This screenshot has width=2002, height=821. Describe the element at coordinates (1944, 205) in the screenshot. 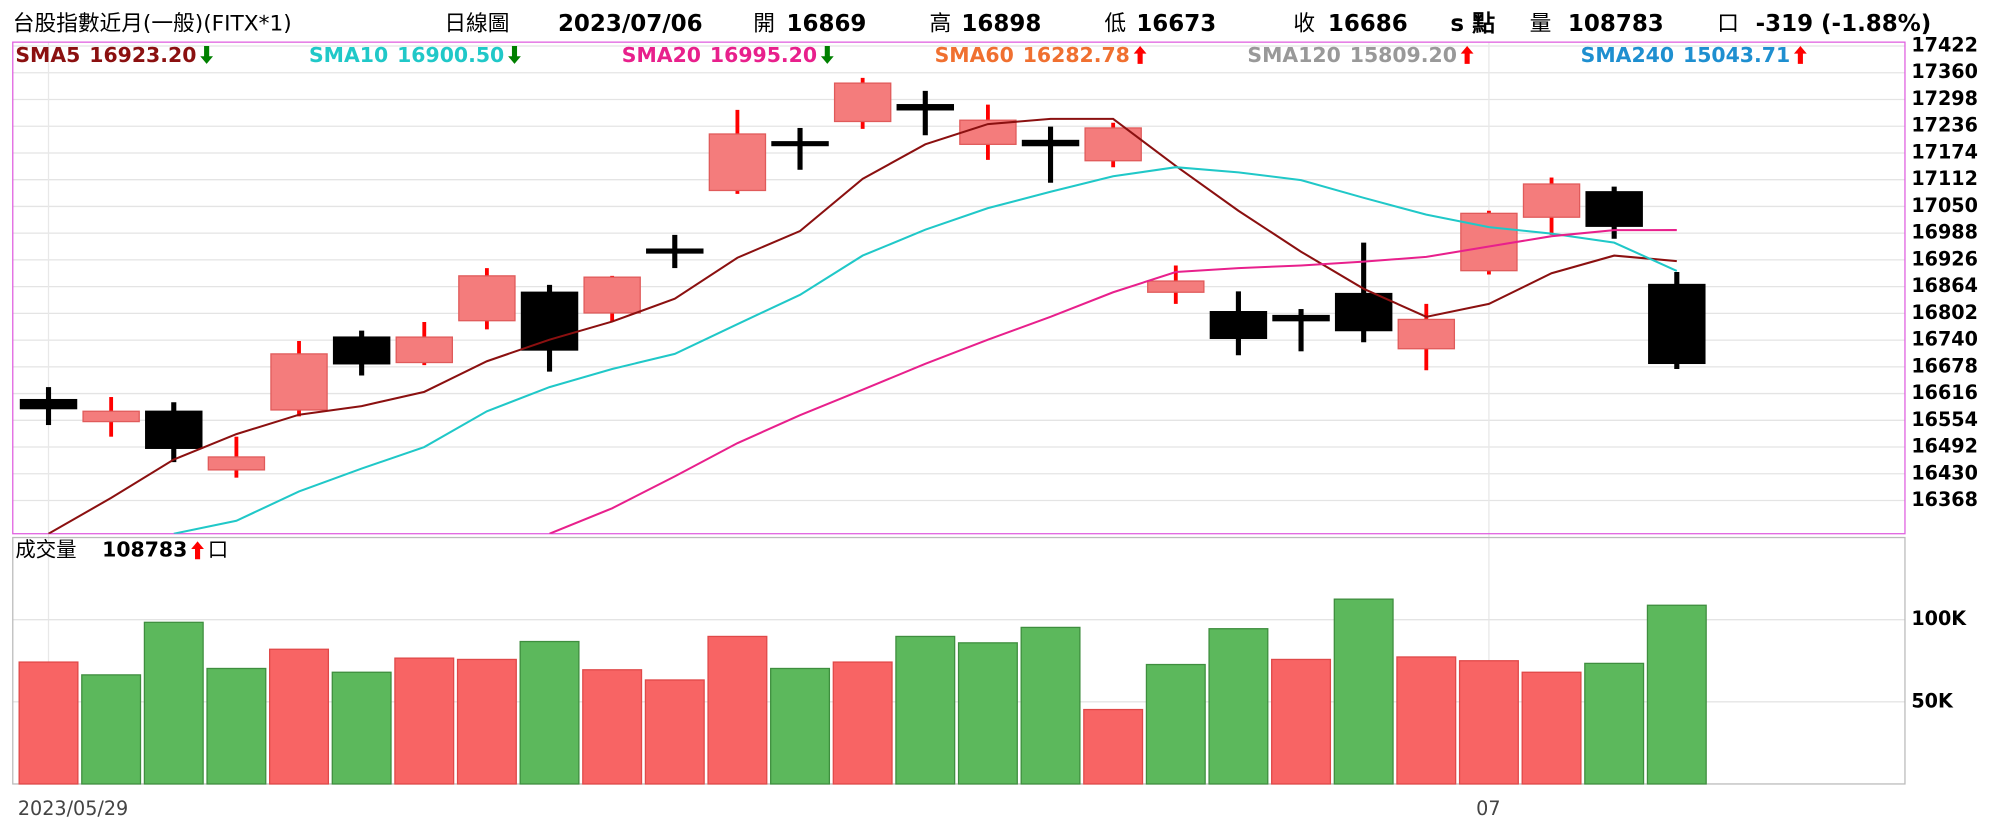

I see `y-tick-label: 17050` at that location.